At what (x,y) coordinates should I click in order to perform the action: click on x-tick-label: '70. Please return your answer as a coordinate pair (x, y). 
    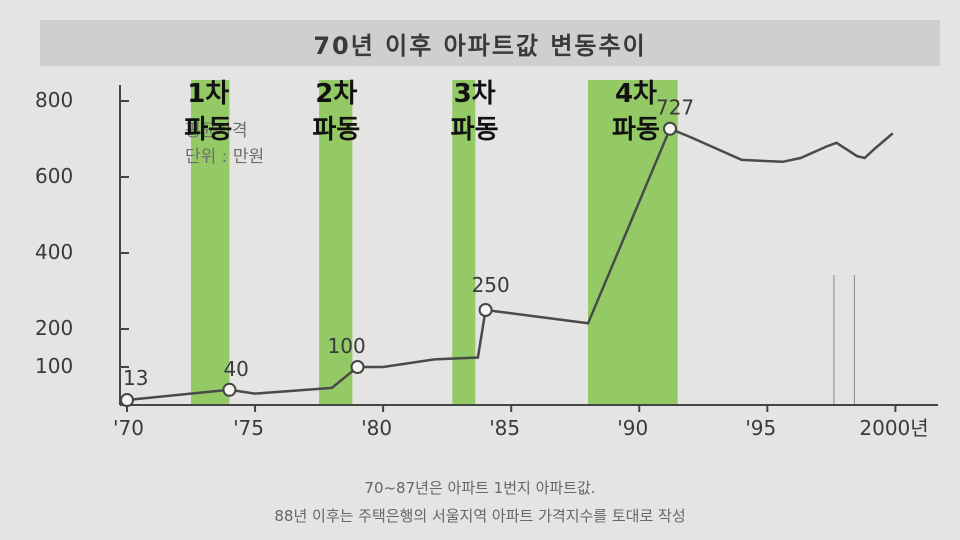
    Looking at the image, I should click on (128, 428).